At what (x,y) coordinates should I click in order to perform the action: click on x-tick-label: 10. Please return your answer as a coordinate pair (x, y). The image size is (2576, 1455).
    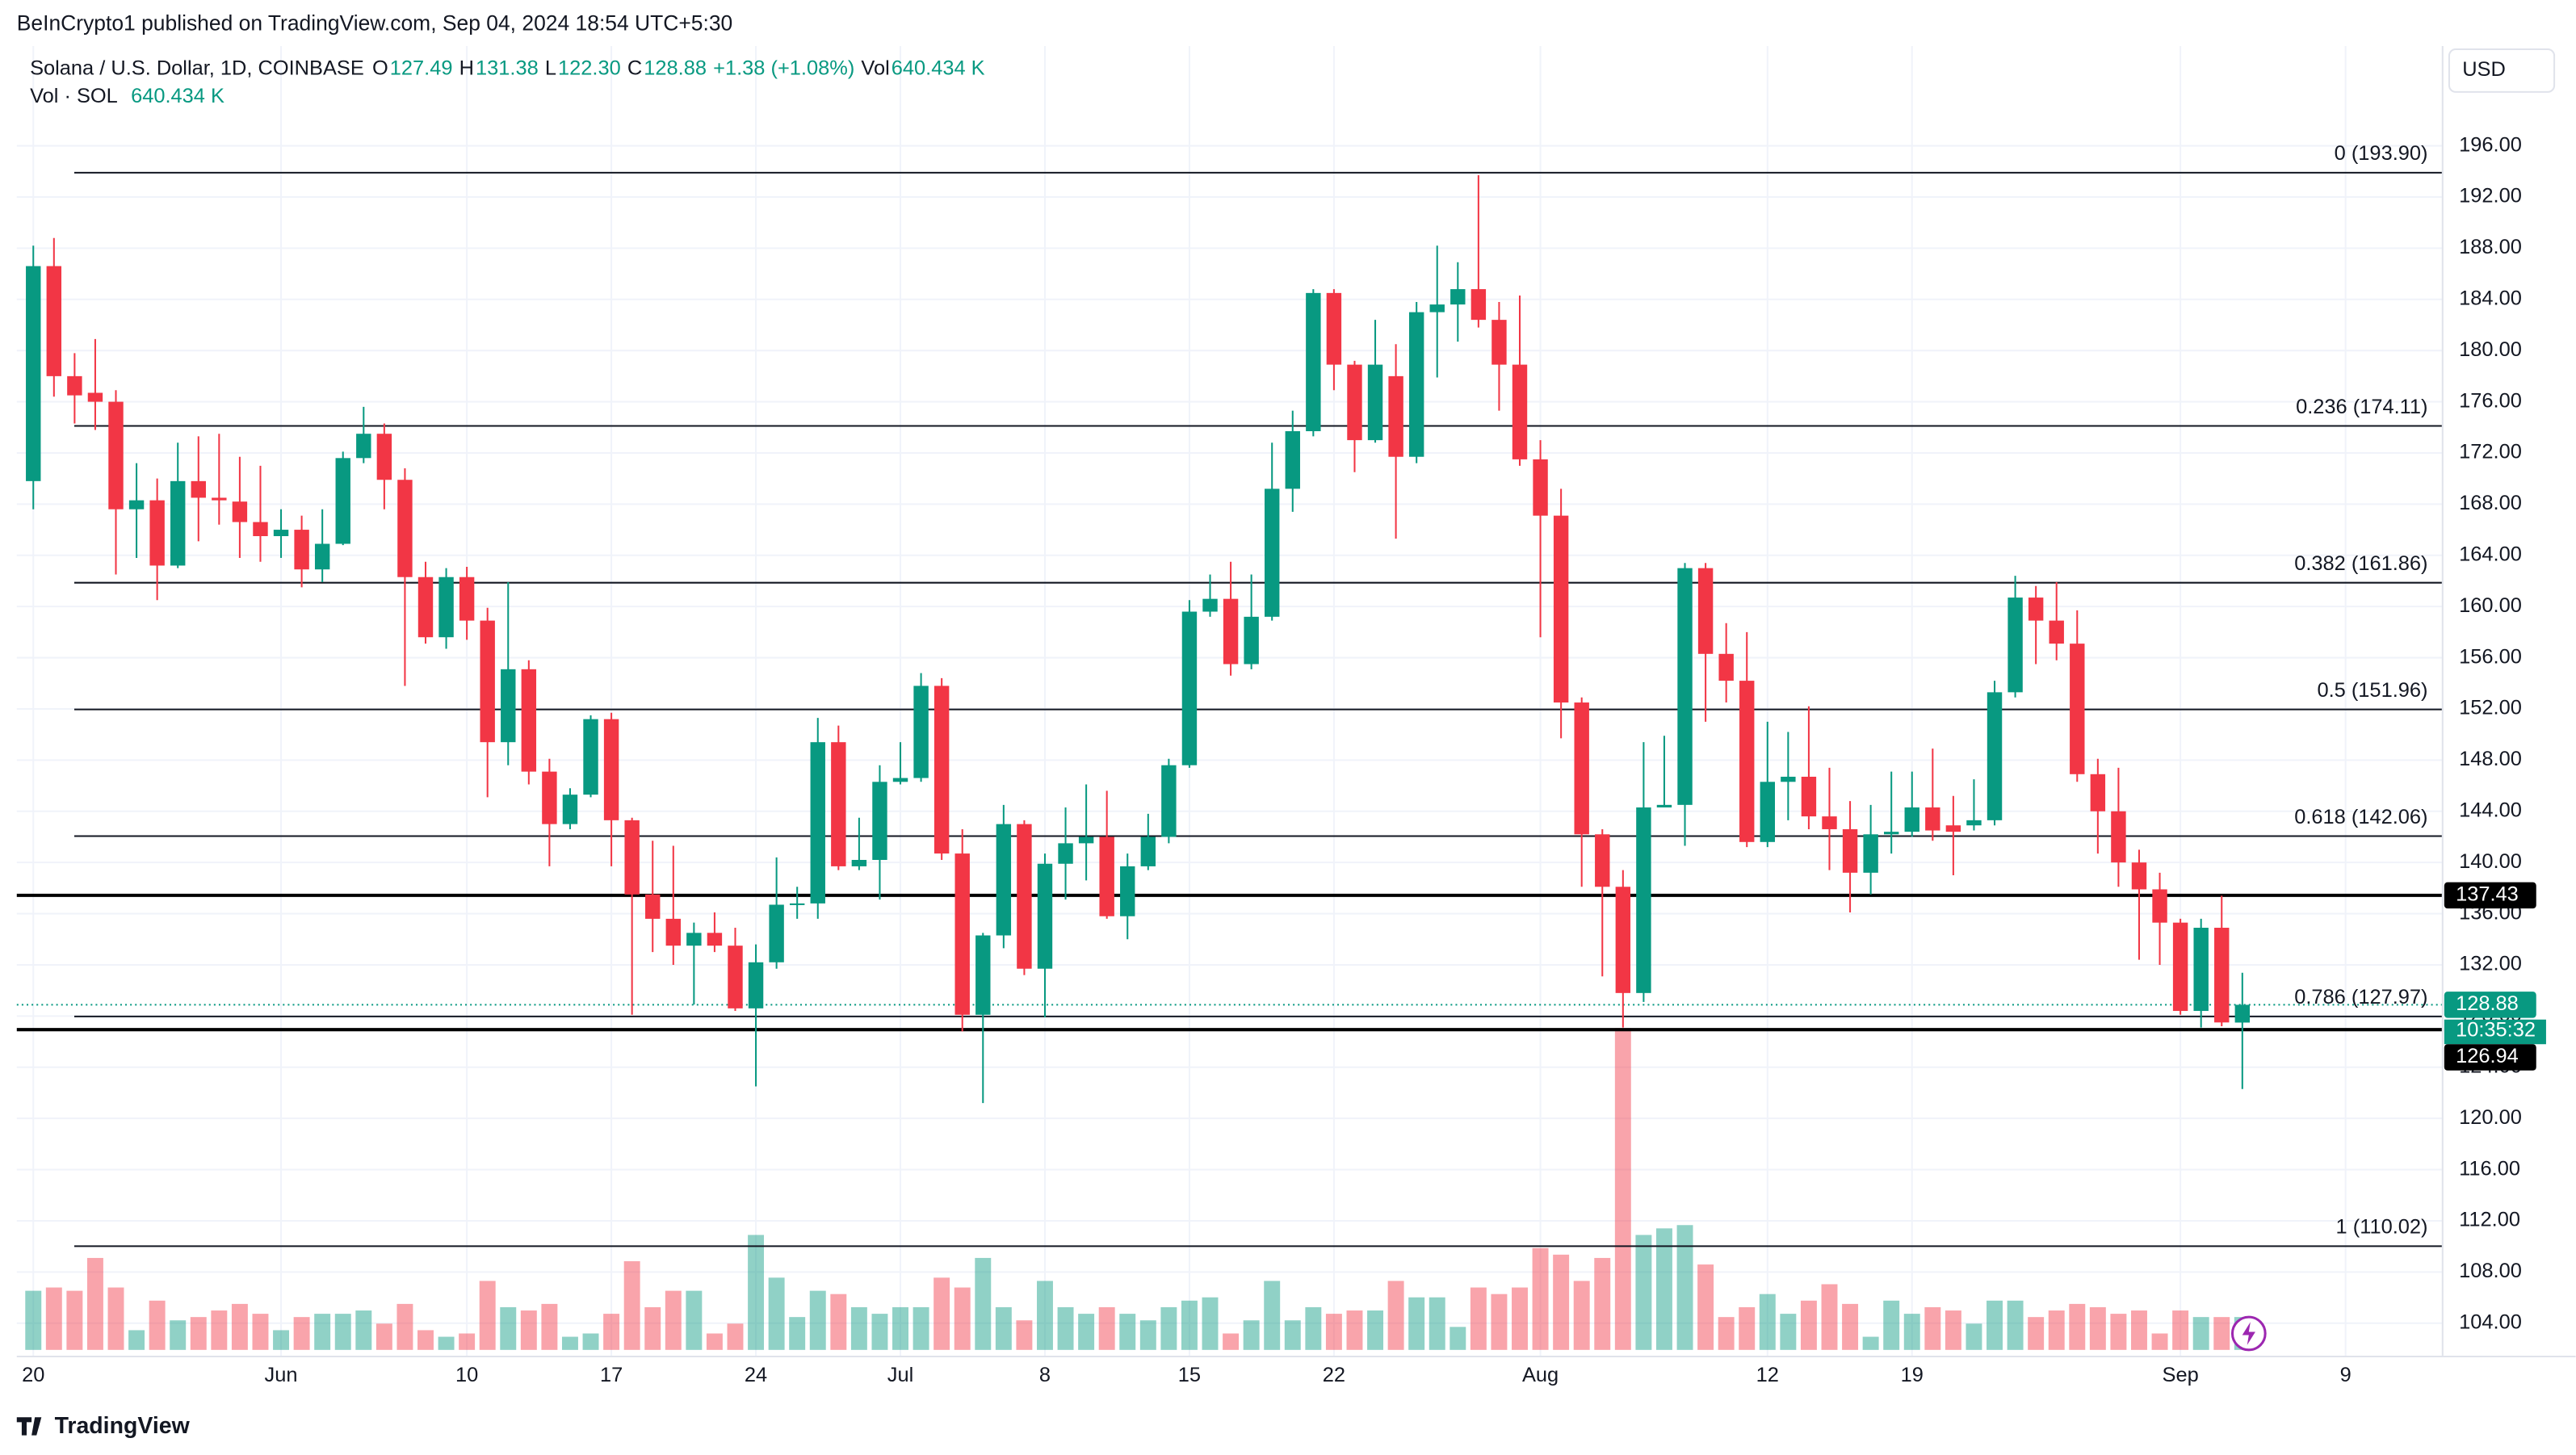
    Looking at the image, I should click on (467, 1375).